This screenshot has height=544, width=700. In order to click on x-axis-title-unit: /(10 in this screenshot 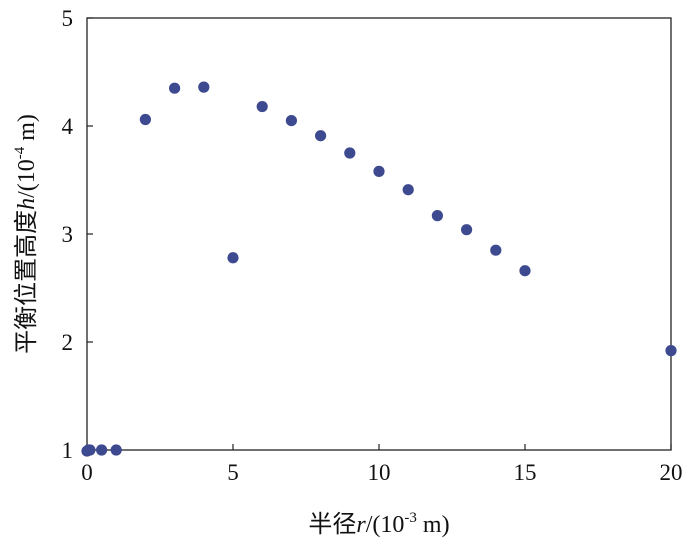, I will do `click(385, 525)`.